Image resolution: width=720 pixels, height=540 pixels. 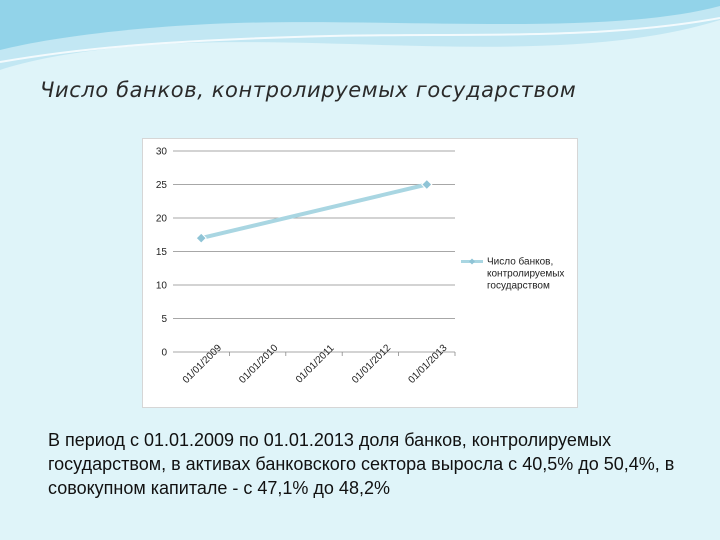 What do you see at coordinates (164, 319) in the screenshot?
I see `y-tick-label: 5` at bounding box center [164, 319].